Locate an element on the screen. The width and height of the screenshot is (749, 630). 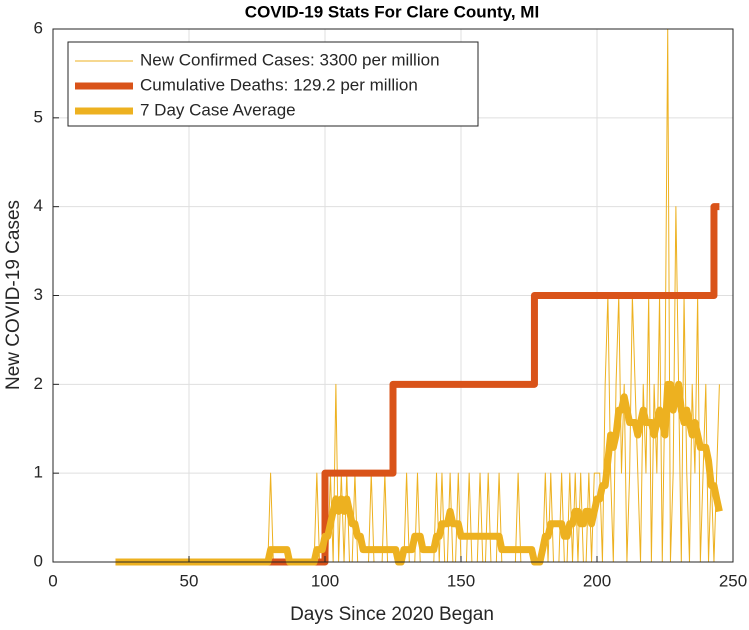
legend-label: Cumulative Deaths: 129.2 per million is located at coordinates (279, 84).